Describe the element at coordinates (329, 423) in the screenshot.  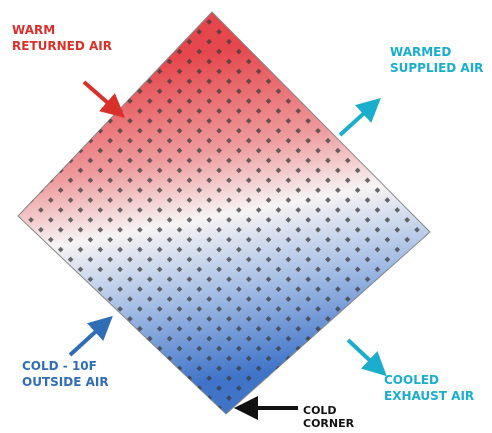
I see `label-line: CORNER` at that location.